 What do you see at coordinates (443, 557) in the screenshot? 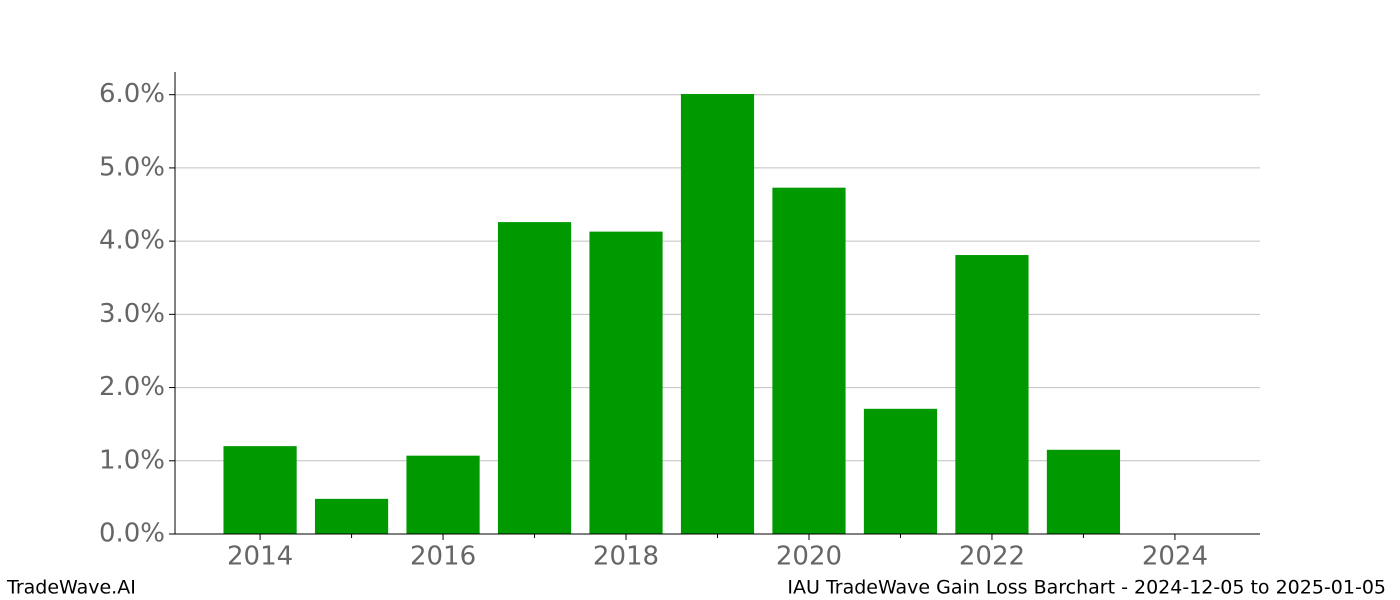
I see `x-tick-label: 2016` at bounding box center [443, 557].